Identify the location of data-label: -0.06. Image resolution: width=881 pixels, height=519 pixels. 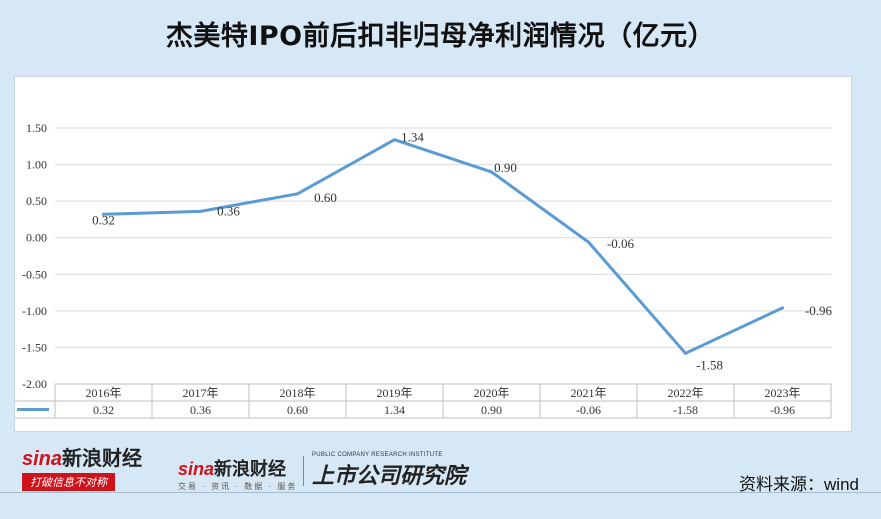
(621, 243).